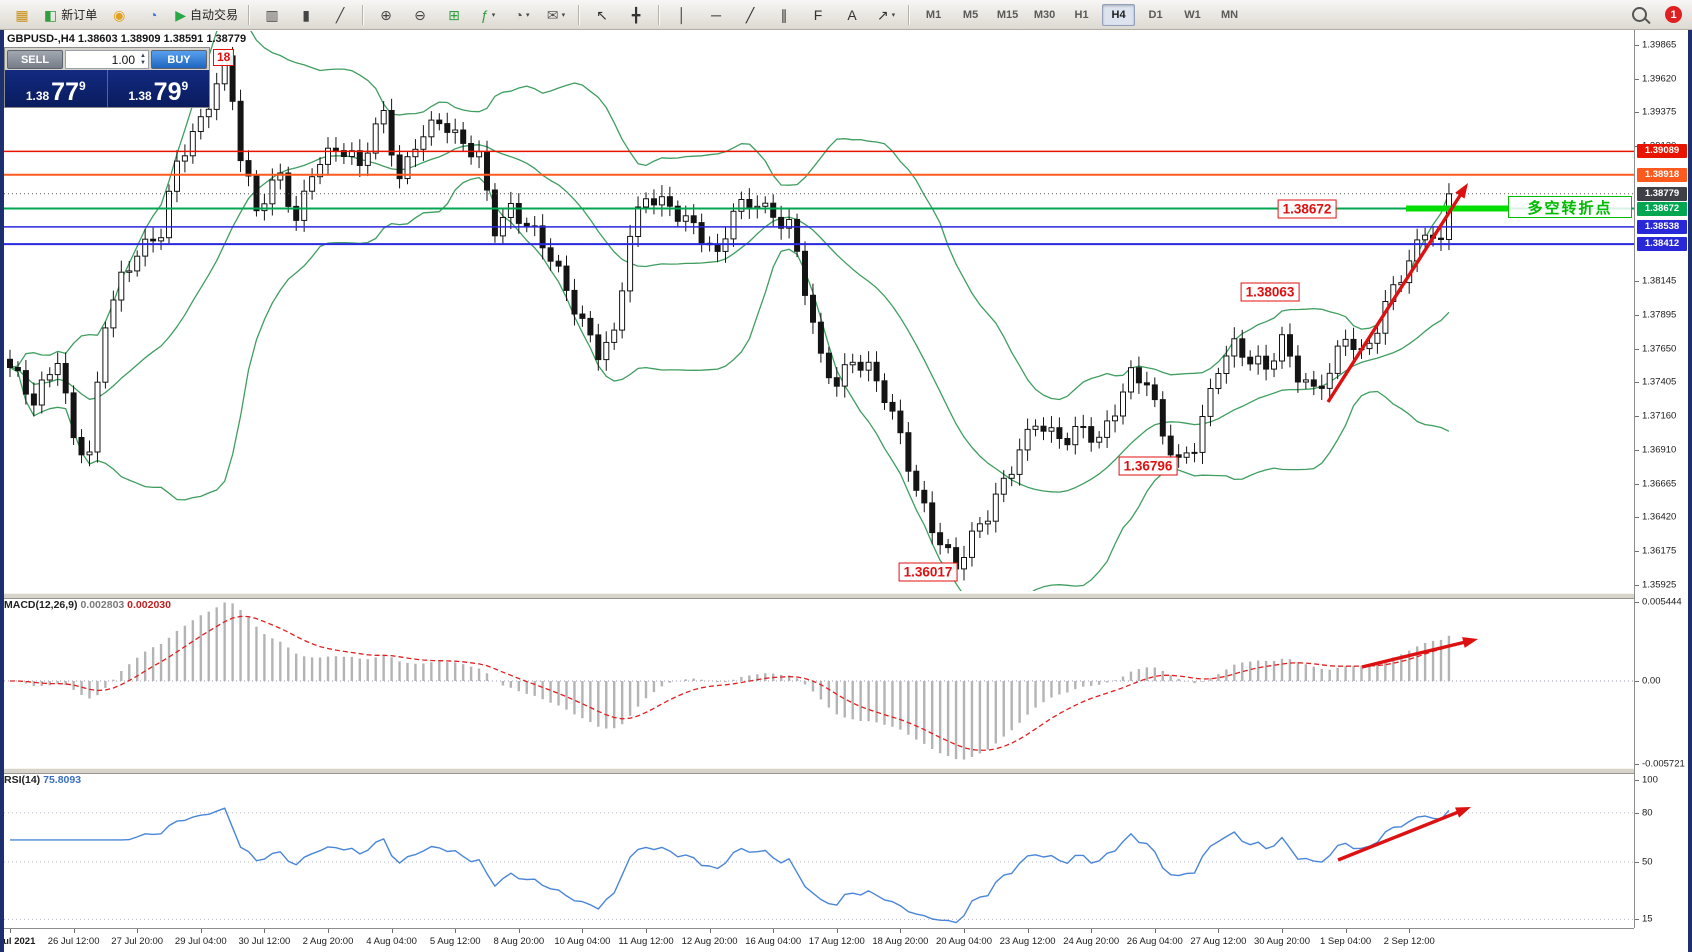 This screenshot has width=1692, height=952. Describe the element at coordinates (1397, 293) in the screenshot. I see `trend-arrow-main` at that location.